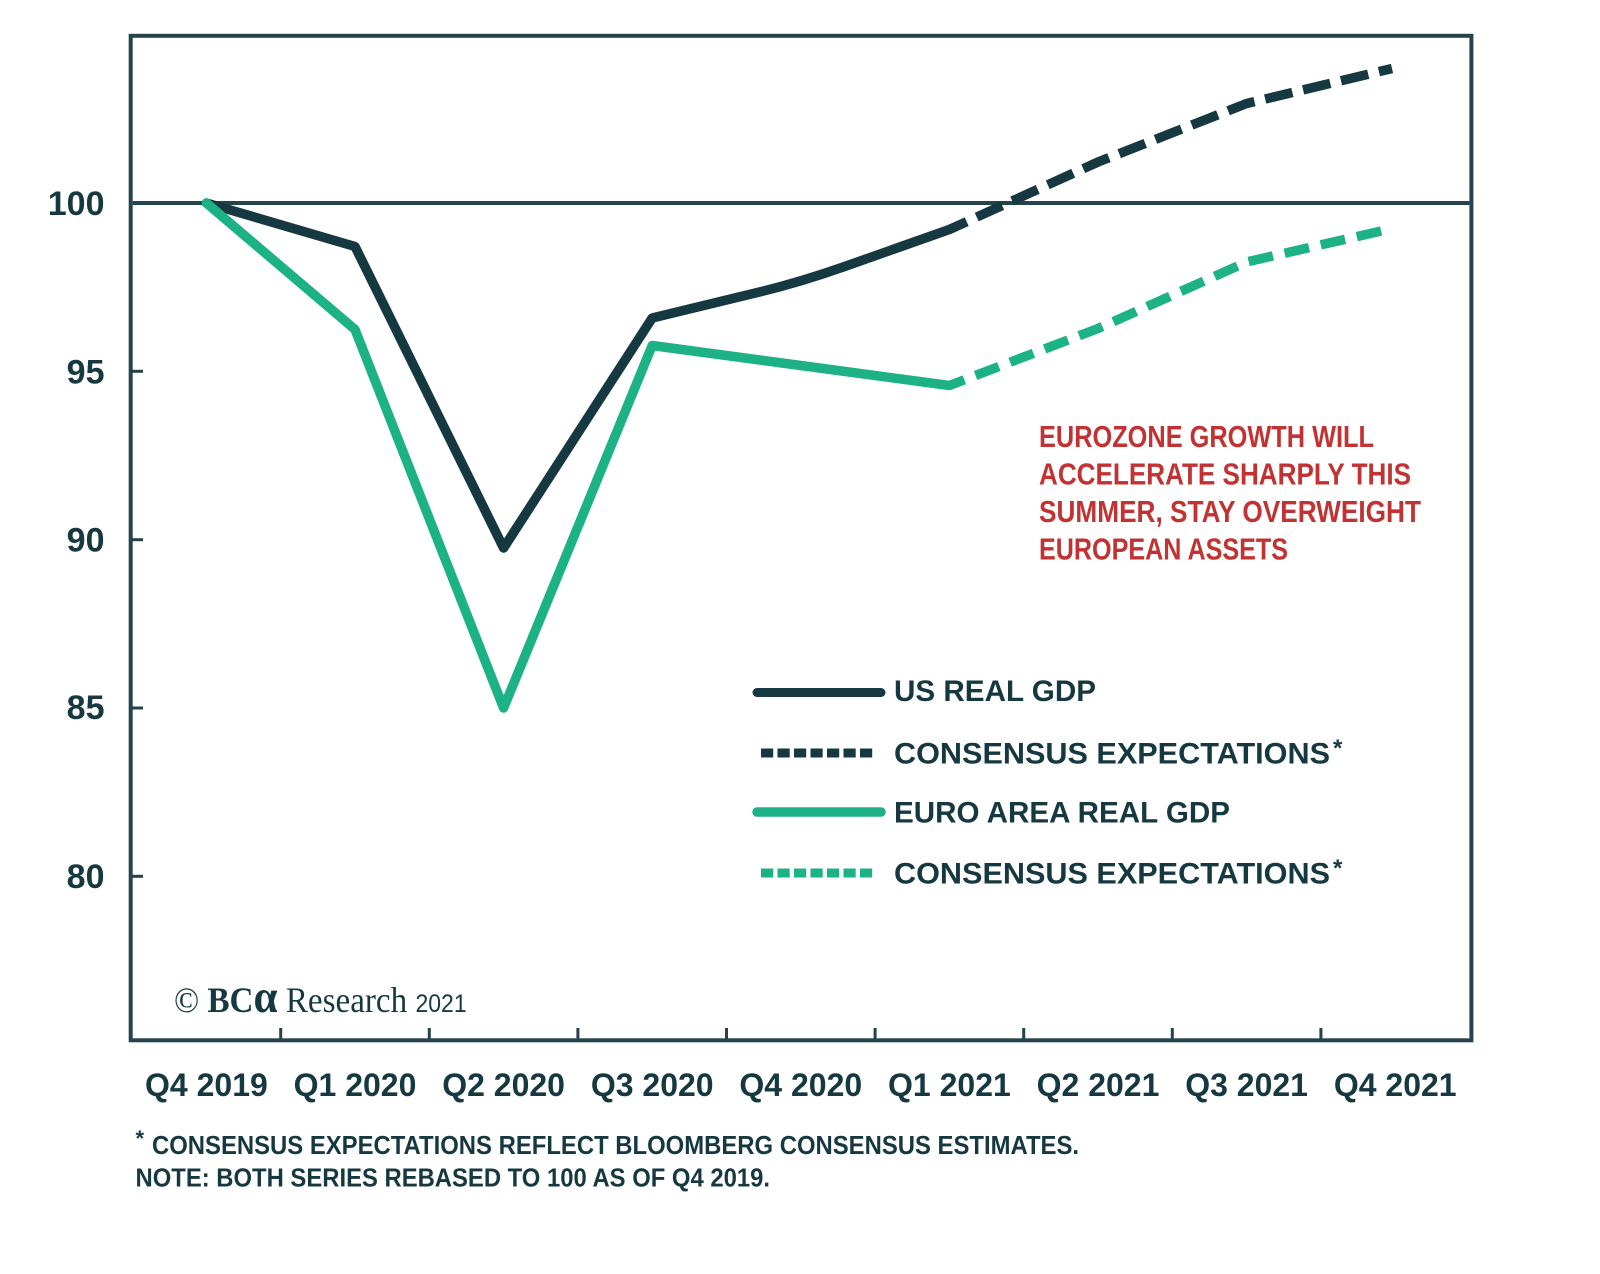 Image resolution: width=1600 pixels, height=1274 pixels. What do you see at coordinates (86, 708) in the screenshot?
I see `svg-text: 85` at bounding box center [86, 708].